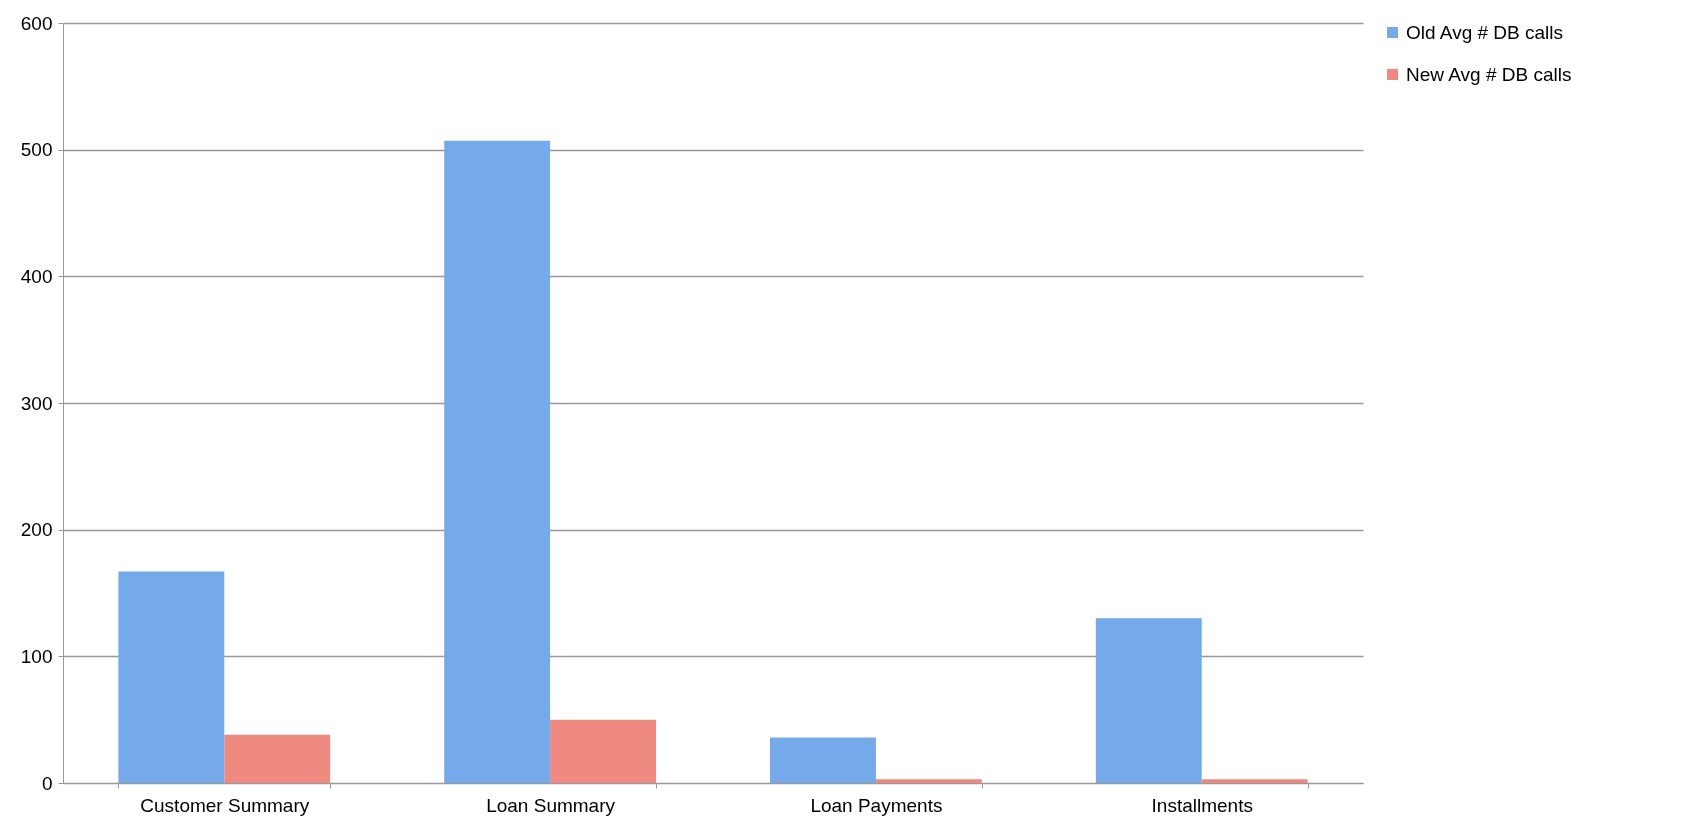 The width and height of the screenshot is (1702, 833). What do you see at coordinates (36, 150) in the screenshot?
I see `y-tick-label: 500` at bounding box center [36, 150].